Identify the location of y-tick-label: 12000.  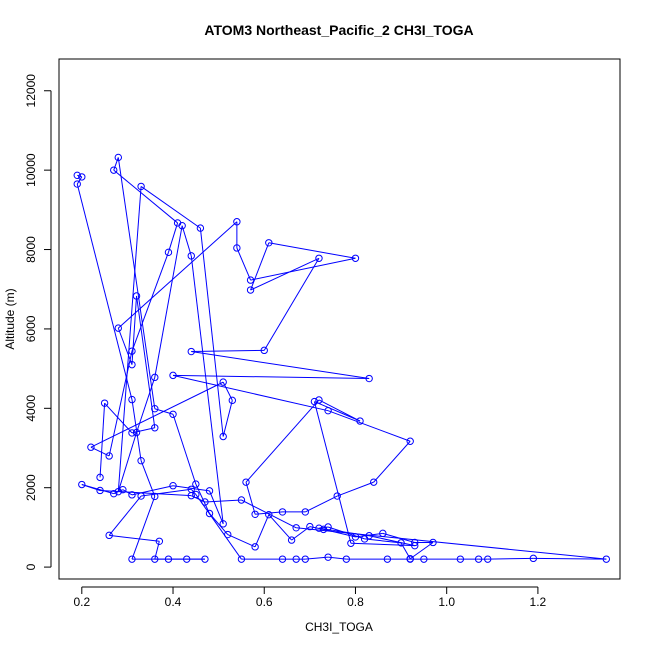
(31, 91).